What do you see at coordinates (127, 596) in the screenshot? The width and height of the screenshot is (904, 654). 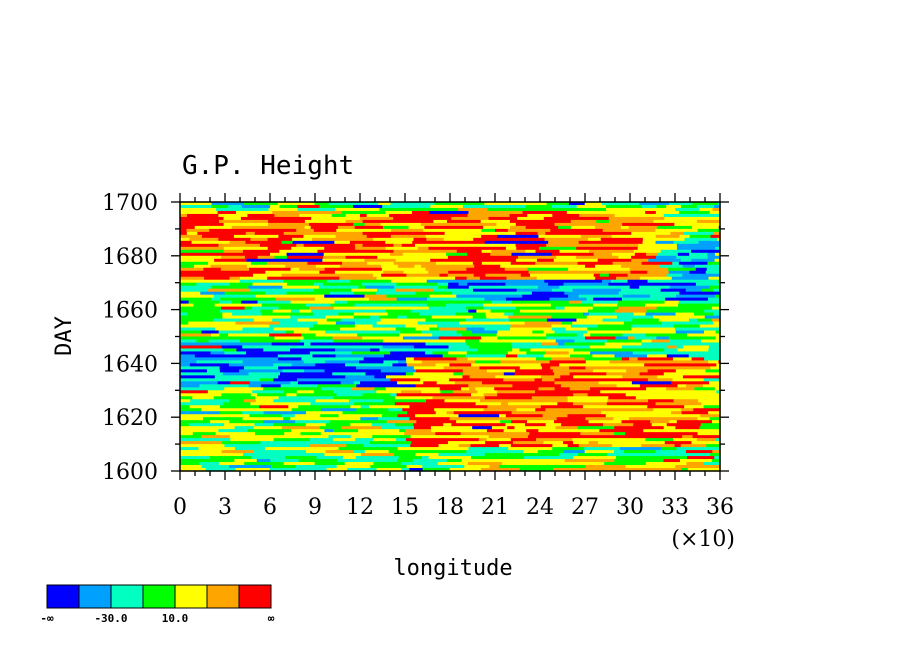 I see `colorbar-swatch` at bounding box center [127, 596].